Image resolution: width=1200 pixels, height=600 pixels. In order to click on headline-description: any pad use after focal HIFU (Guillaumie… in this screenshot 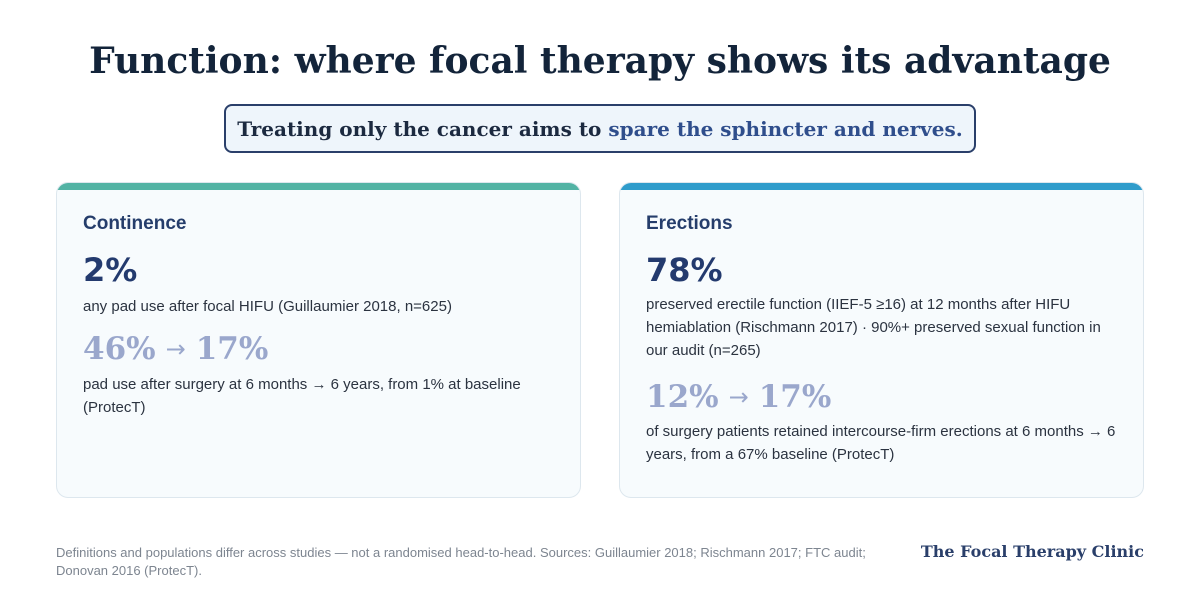, I will do `click(267, 306)`.